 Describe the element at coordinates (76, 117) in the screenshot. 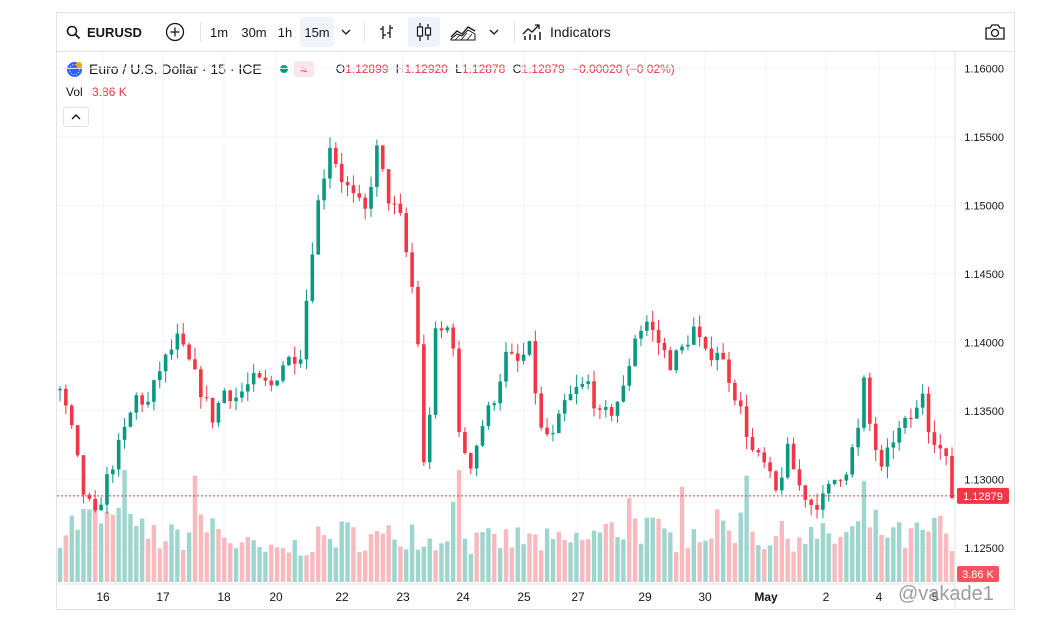

I see `collapse-legend-button` at that location.